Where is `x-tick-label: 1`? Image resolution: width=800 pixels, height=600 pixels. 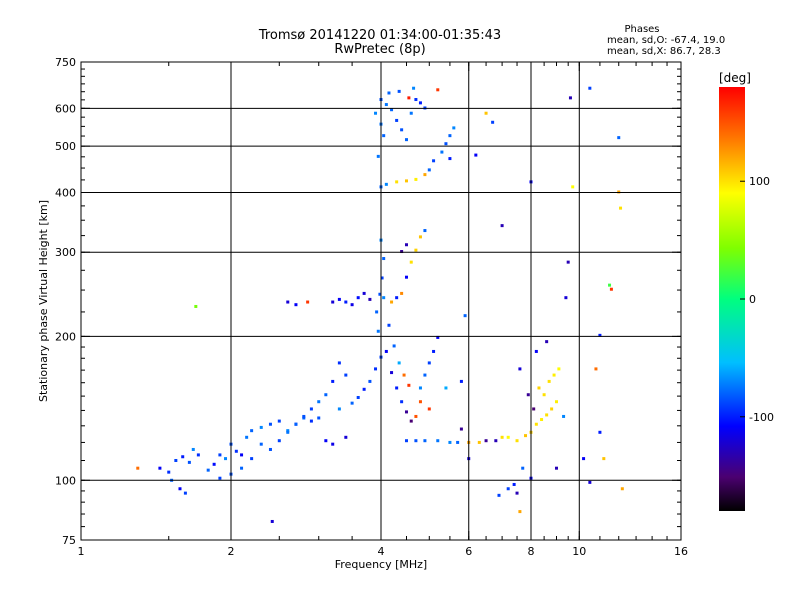
x-tick-label: 1 is located at coordinates (81, 551).